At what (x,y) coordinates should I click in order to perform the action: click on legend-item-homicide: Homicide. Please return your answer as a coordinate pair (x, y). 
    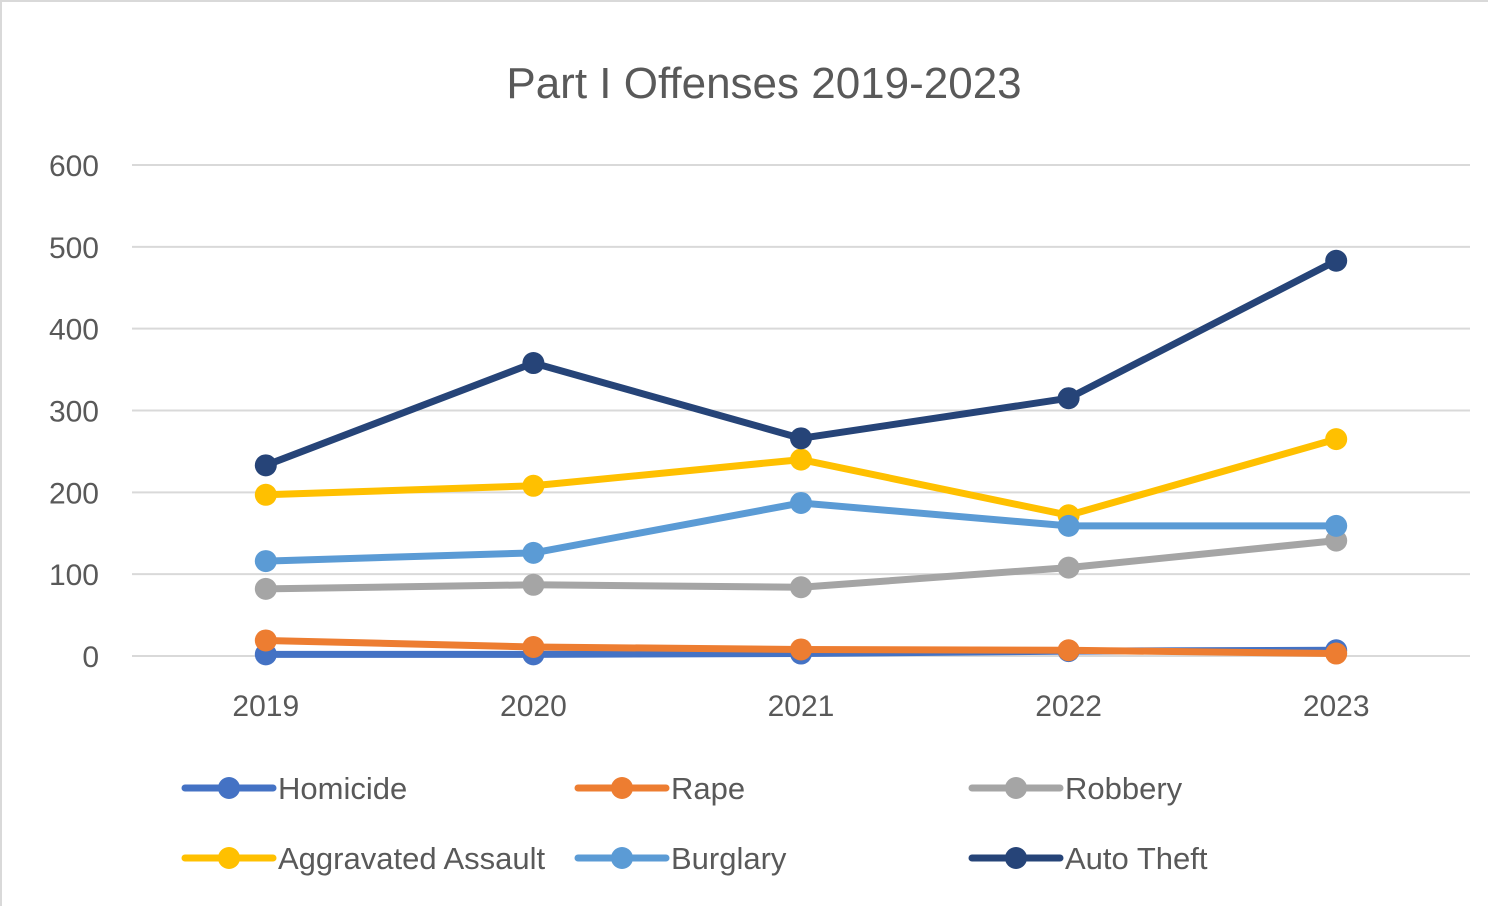
    Looking at the image, I should click on (294, 788).